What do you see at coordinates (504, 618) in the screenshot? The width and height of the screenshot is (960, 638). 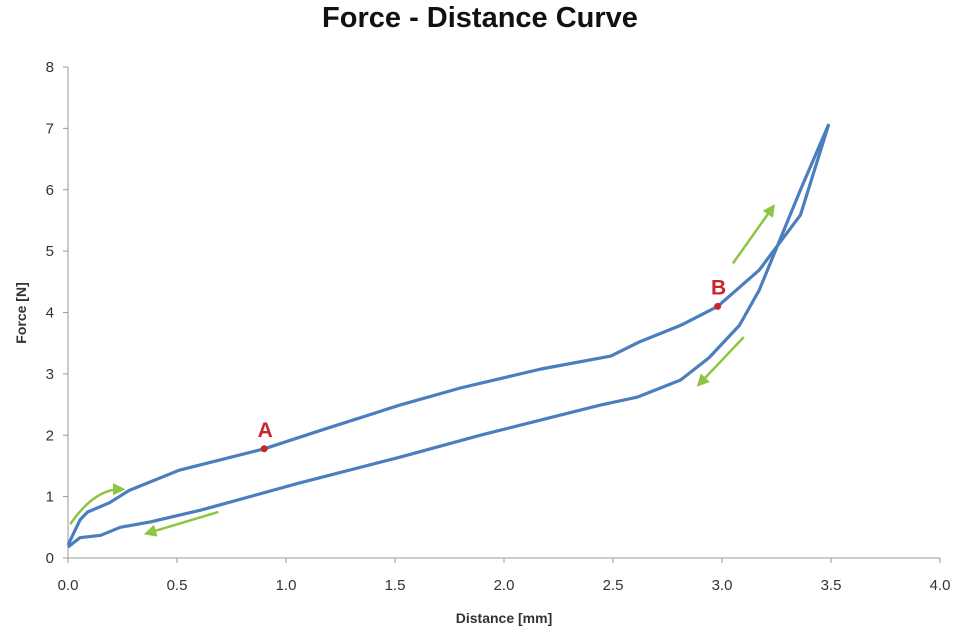 I see `x-axis-label: Distance [mm]` at bounding box center [504, 618].